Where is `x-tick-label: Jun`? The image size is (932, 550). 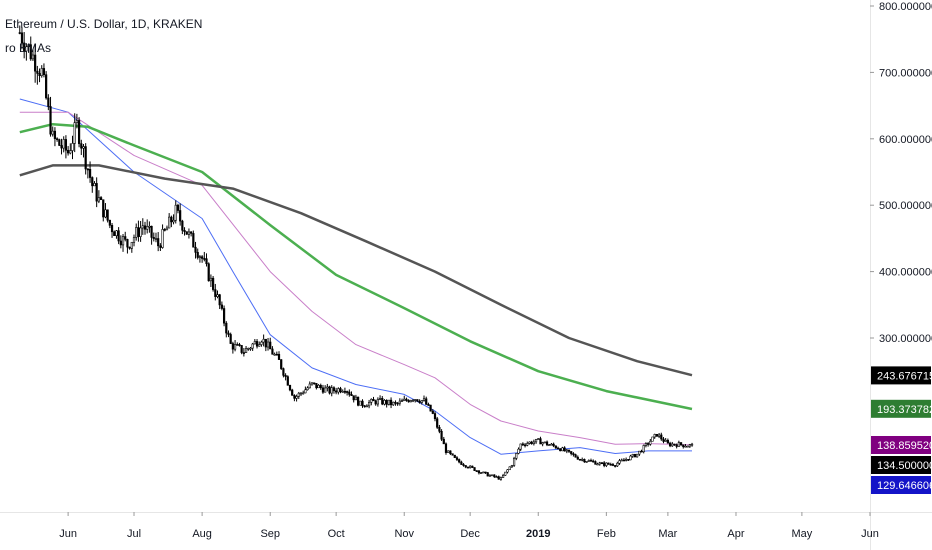 x-tick-label: Jun is located at coordinates (870, 534).